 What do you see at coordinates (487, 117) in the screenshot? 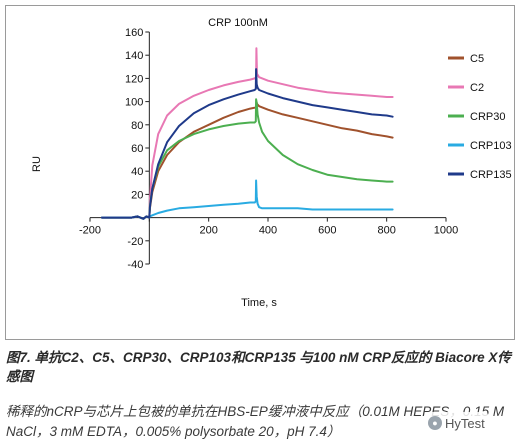
I see `legend-label-crp30: CRP30` at bounding box center [487, 117].